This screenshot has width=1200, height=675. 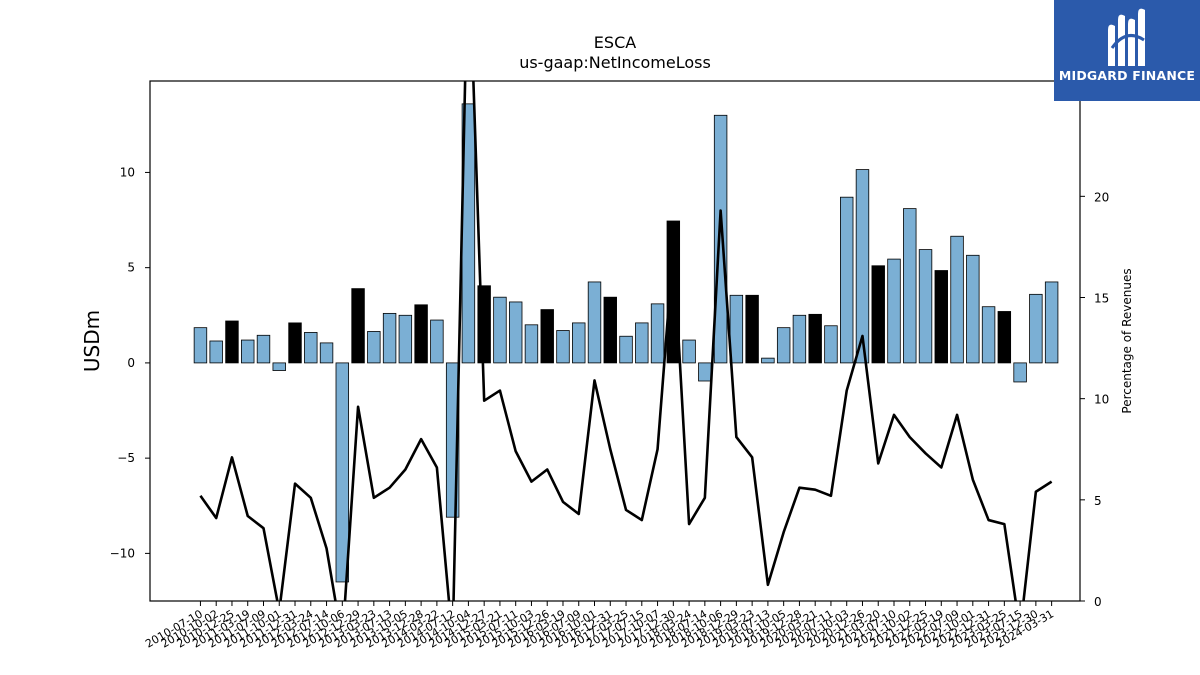 What do you see at coordinates (1101, 197) in the screenshot?
I see `y2-tick-label: 20` at bounding box center [1101, 197].